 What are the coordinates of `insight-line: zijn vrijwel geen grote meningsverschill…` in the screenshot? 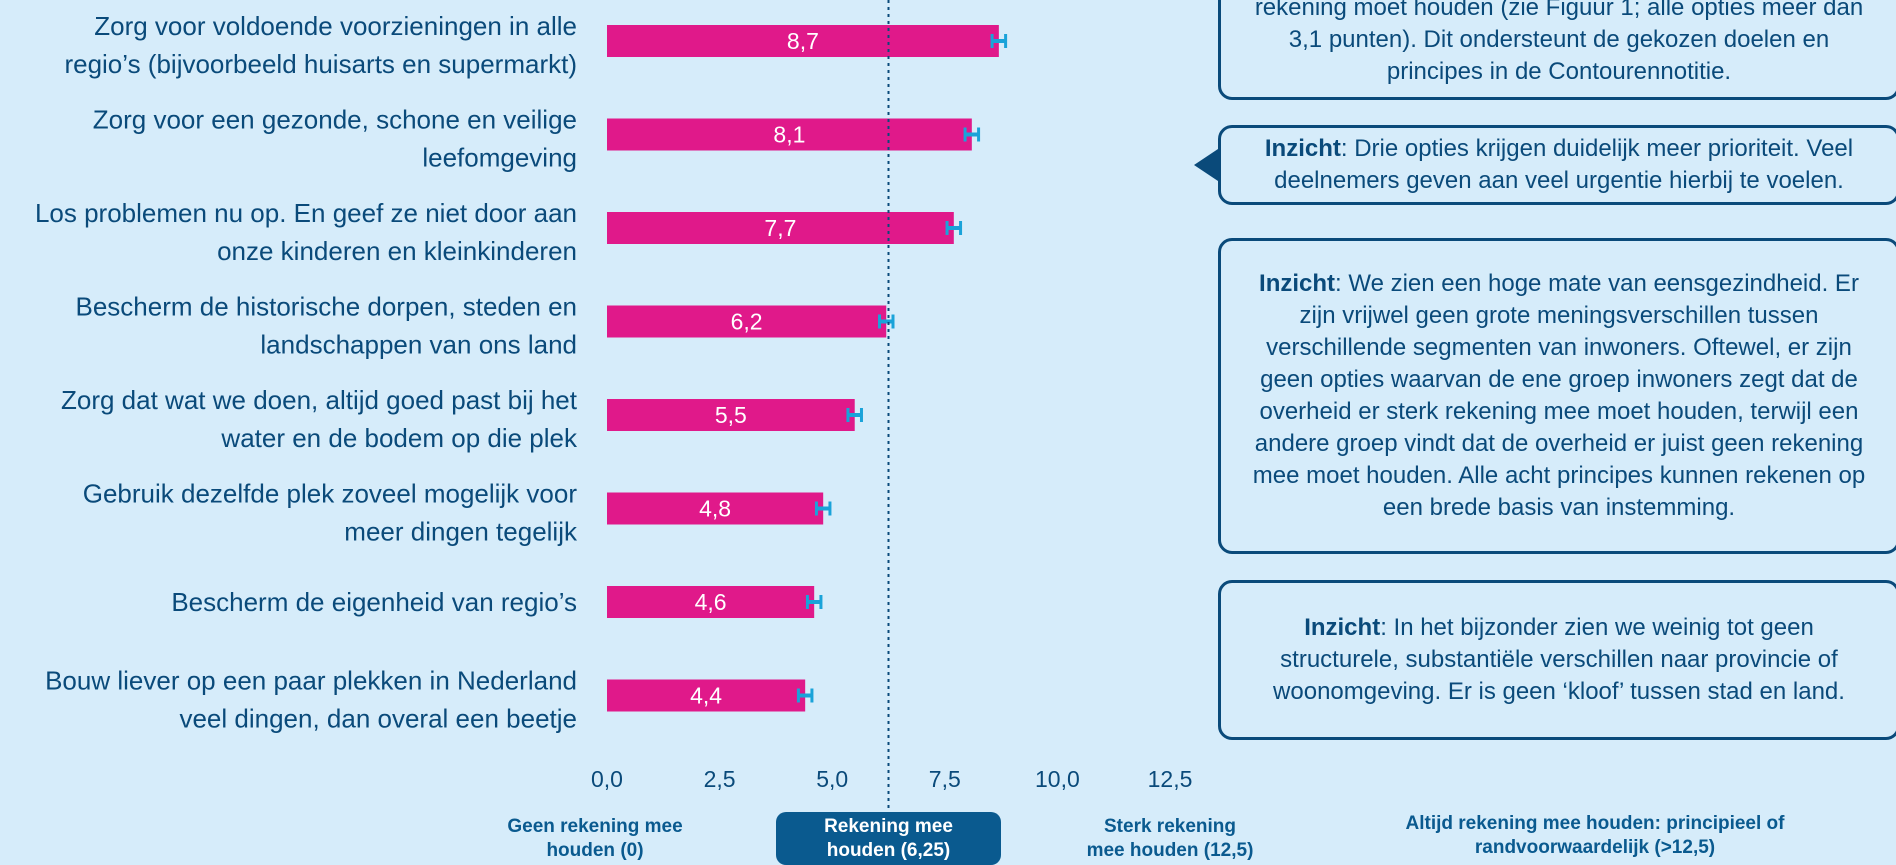 It's located at (1559, 315).